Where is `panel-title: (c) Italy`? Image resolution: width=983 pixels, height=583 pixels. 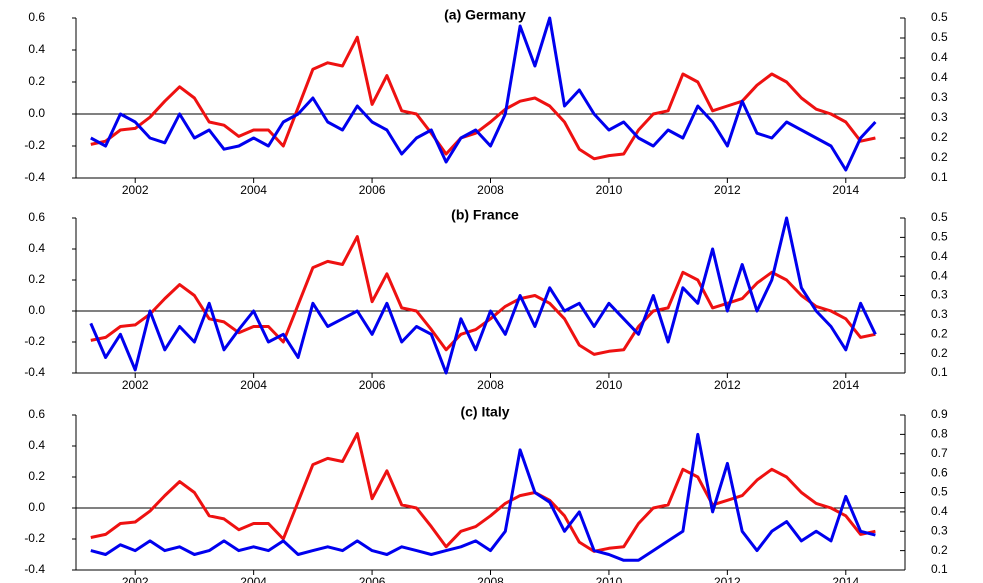 panel-title: (c) Italy is located at coordinates (484, 412).